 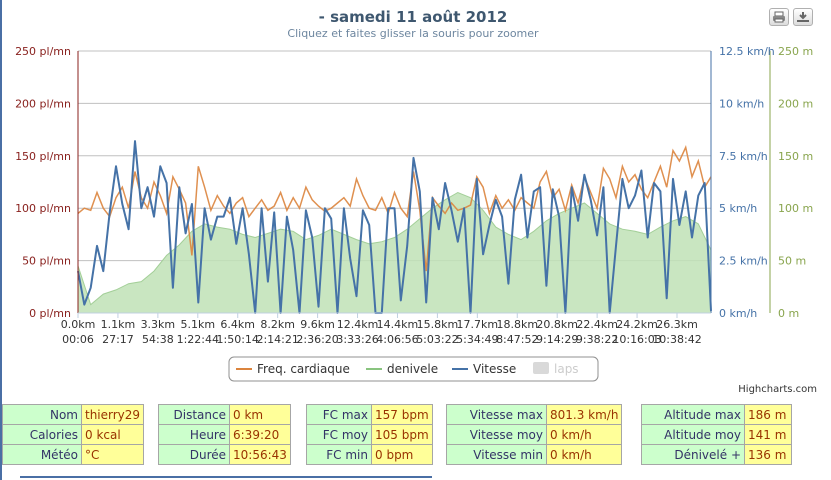 What do you see at coordinates (795, 156) in the screenshot?
I see `y-tick-label-alt: 150 m` at bounding box center [795, 156].